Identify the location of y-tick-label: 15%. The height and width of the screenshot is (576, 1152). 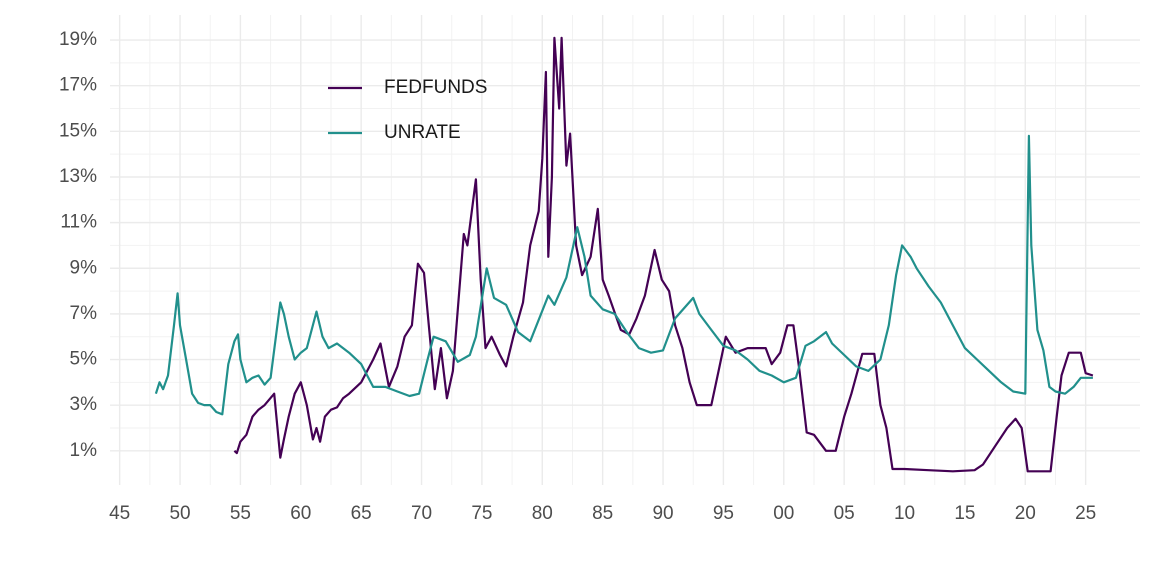
(78, 130).